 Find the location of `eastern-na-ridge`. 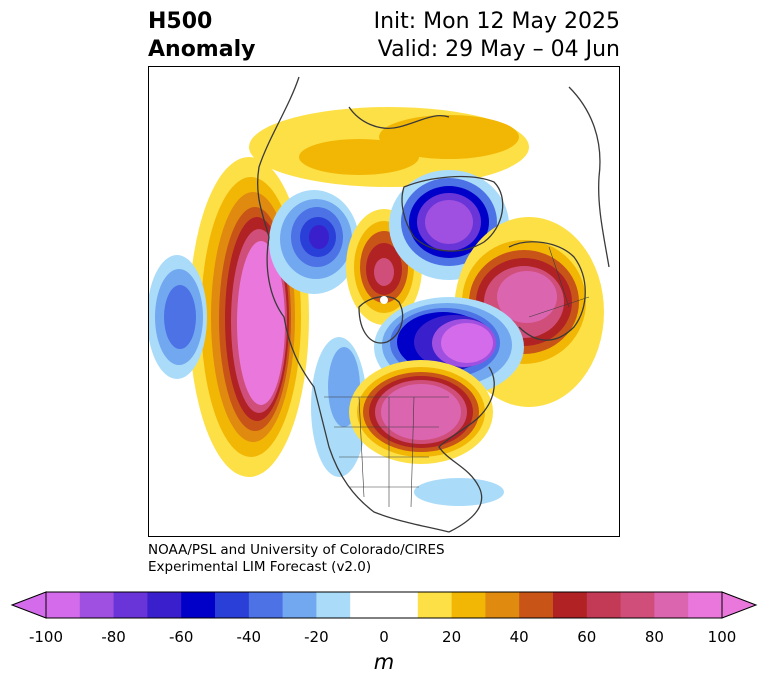

eastern-na-ridge is located at coordinates (421, 412).